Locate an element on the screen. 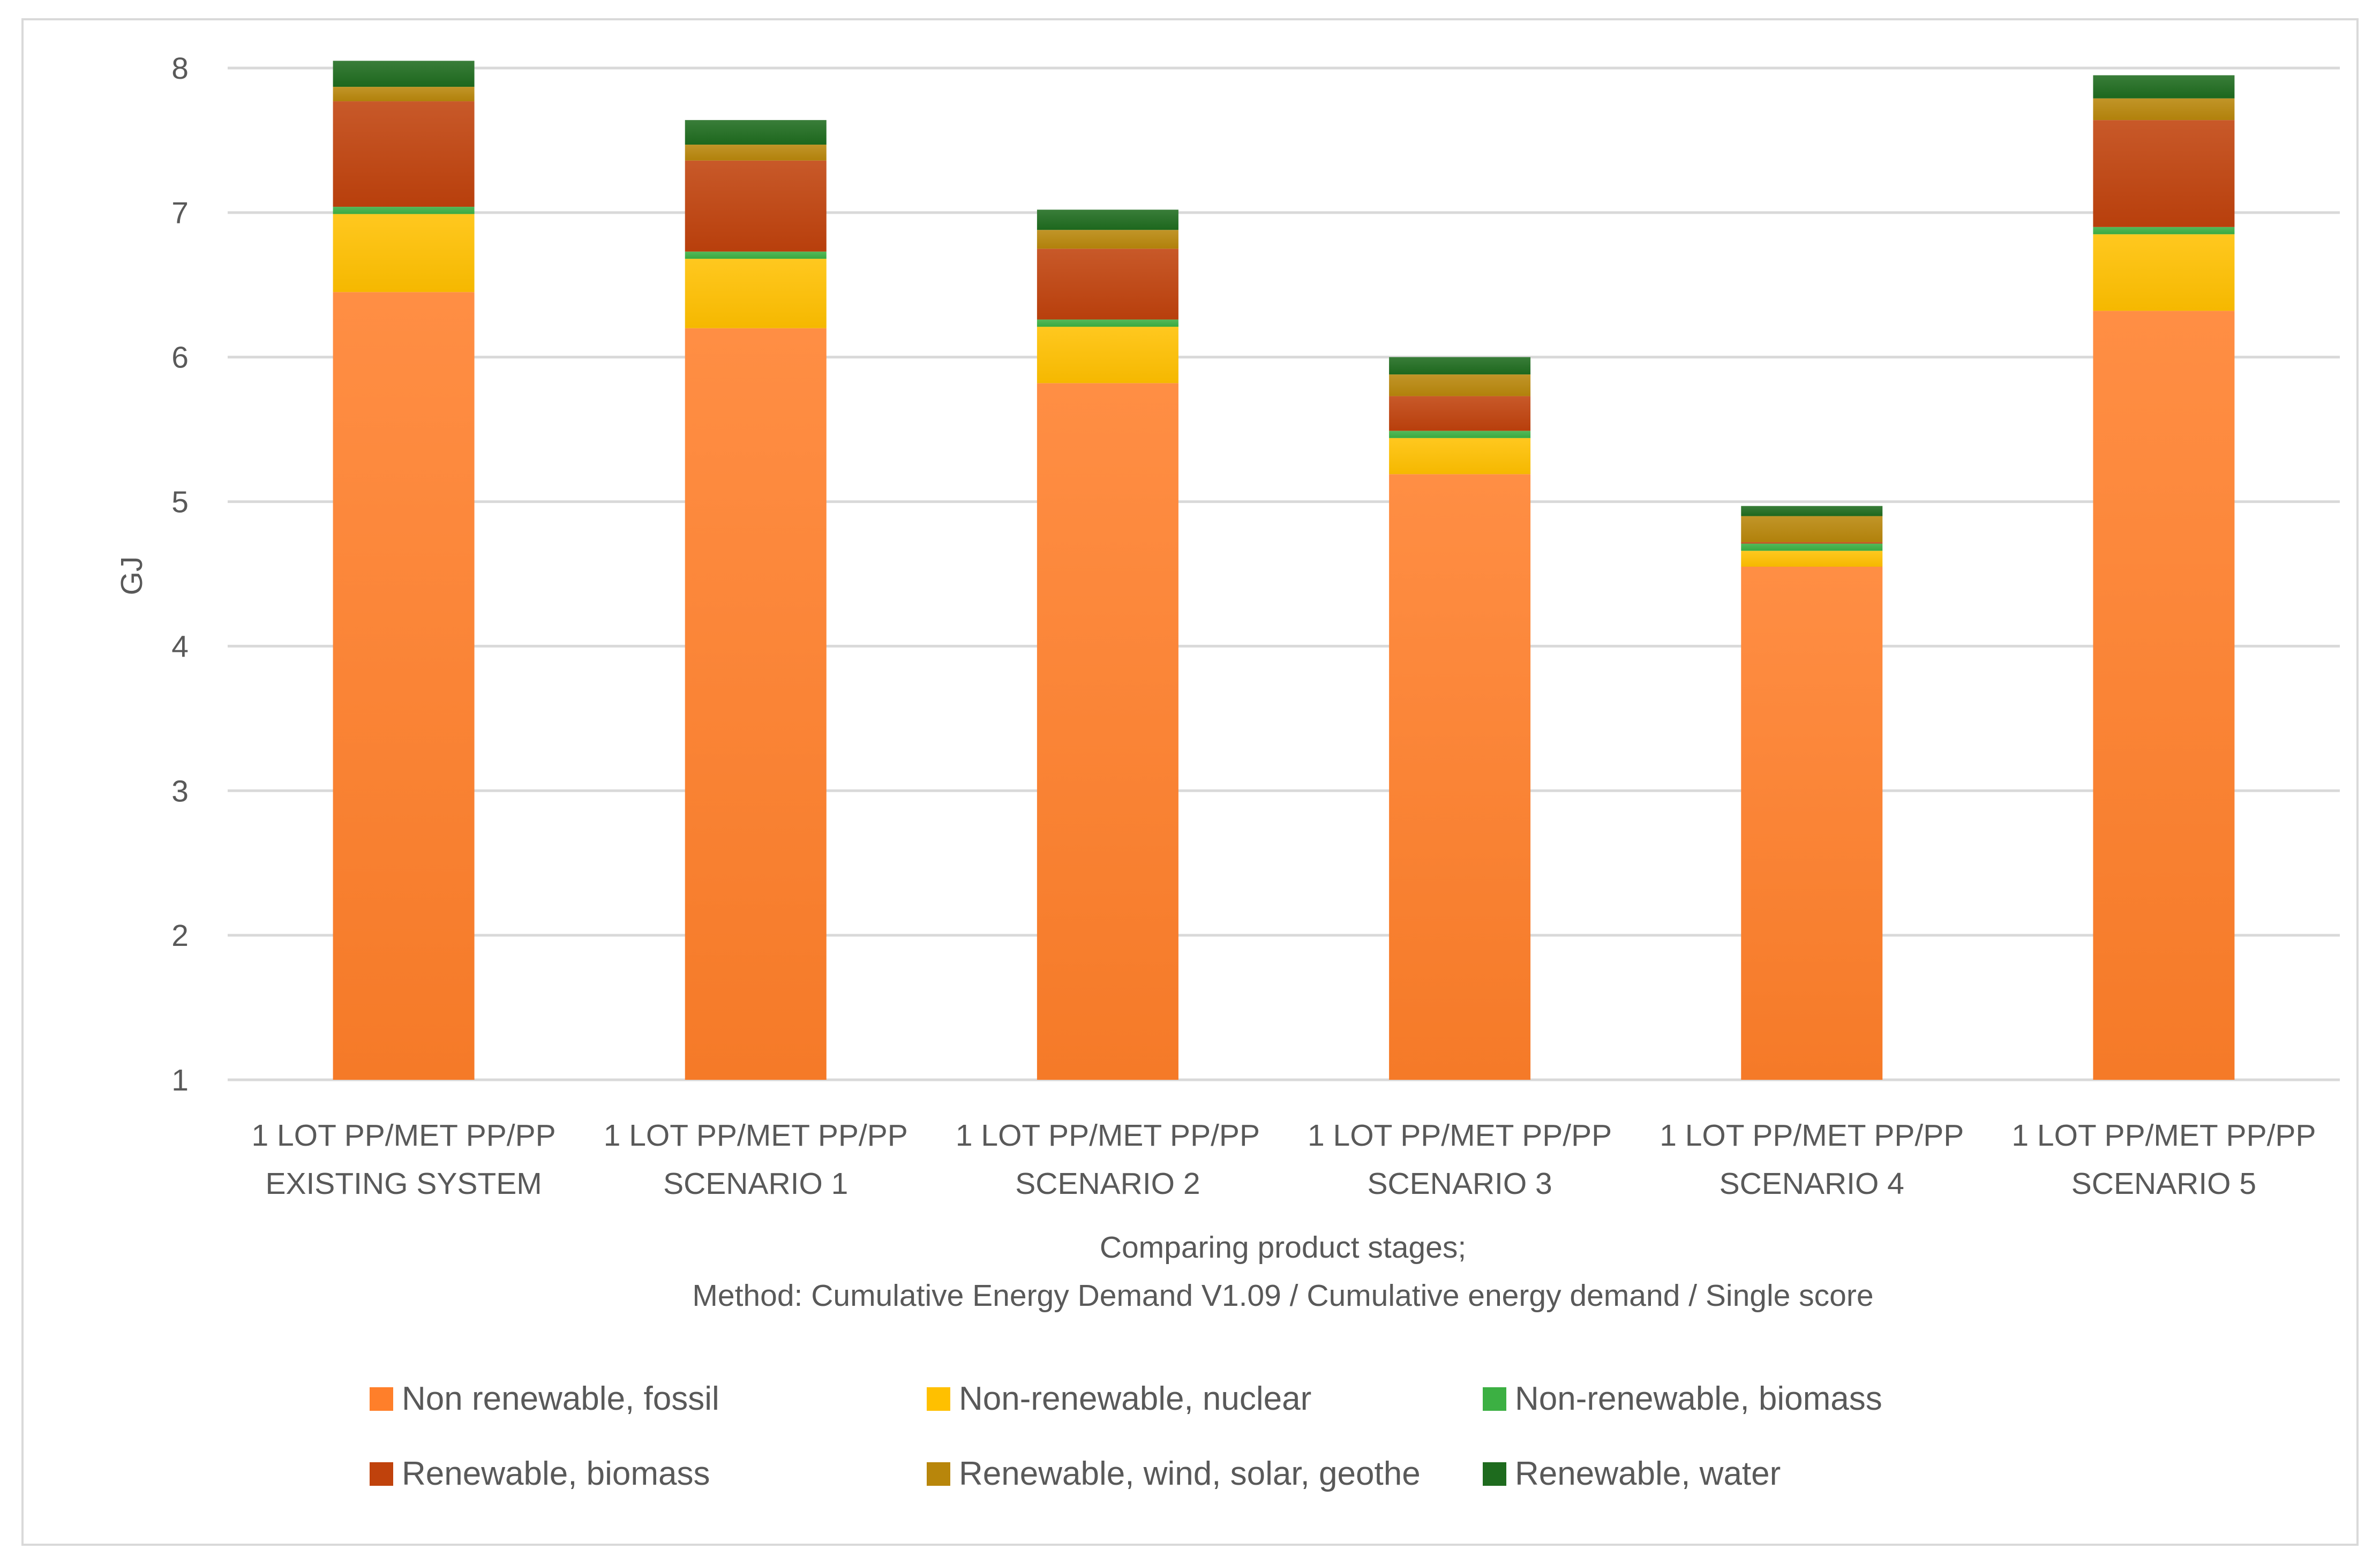  y-tick-label: 2 is located at coordinates (180, 936).